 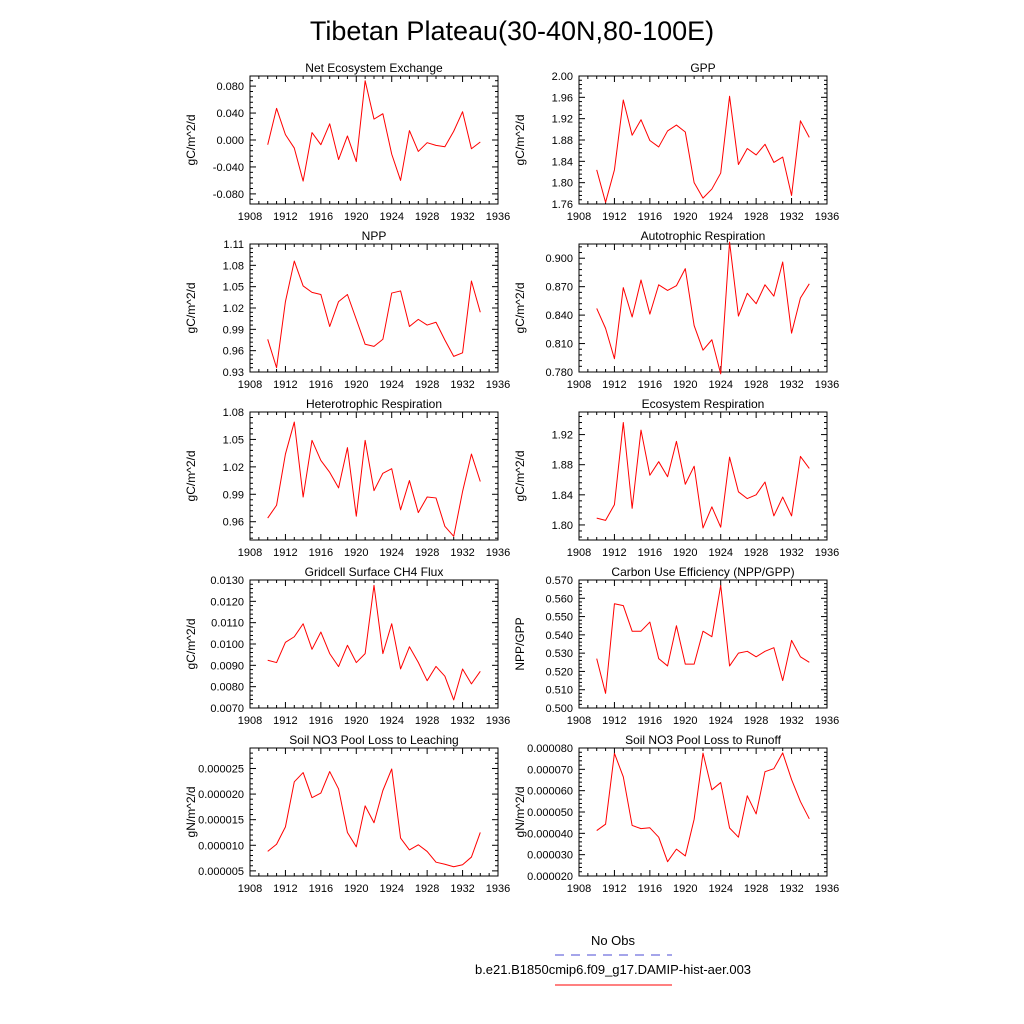 What do you see at coordinates (228, 168) in the screenshot?
I see `y-tick-label: -0.040` at bounding box center [228, 168].